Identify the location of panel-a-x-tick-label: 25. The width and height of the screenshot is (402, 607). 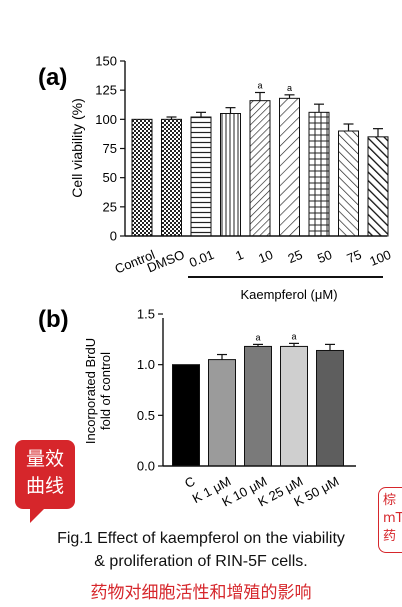
(295, 256).